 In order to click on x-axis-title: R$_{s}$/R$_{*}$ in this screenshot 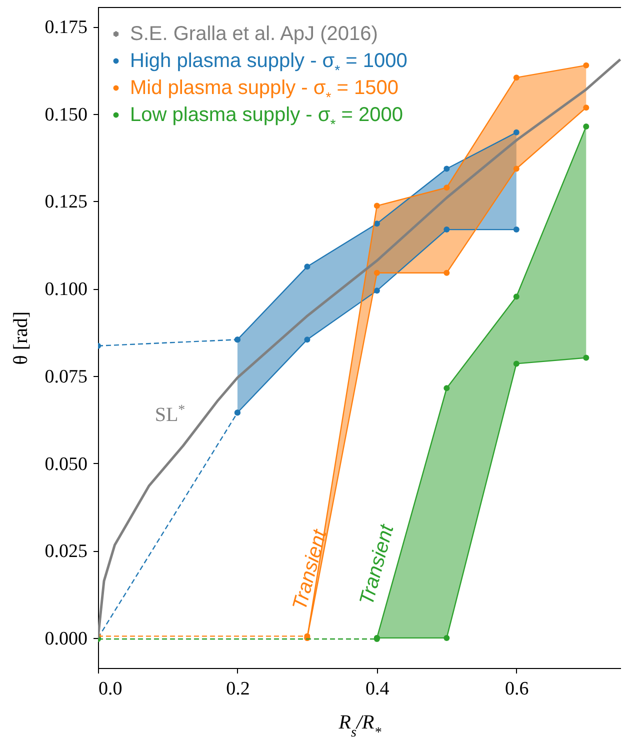, I will do `click(360, 726)`.